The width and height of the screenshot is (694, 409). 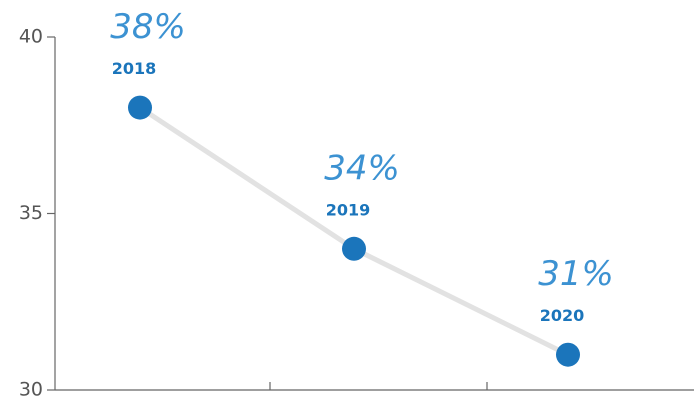 What do you see at coordinates (348, 209) in the screenshot?
I see `category-label: 2019` at bounding box center [348, 209].